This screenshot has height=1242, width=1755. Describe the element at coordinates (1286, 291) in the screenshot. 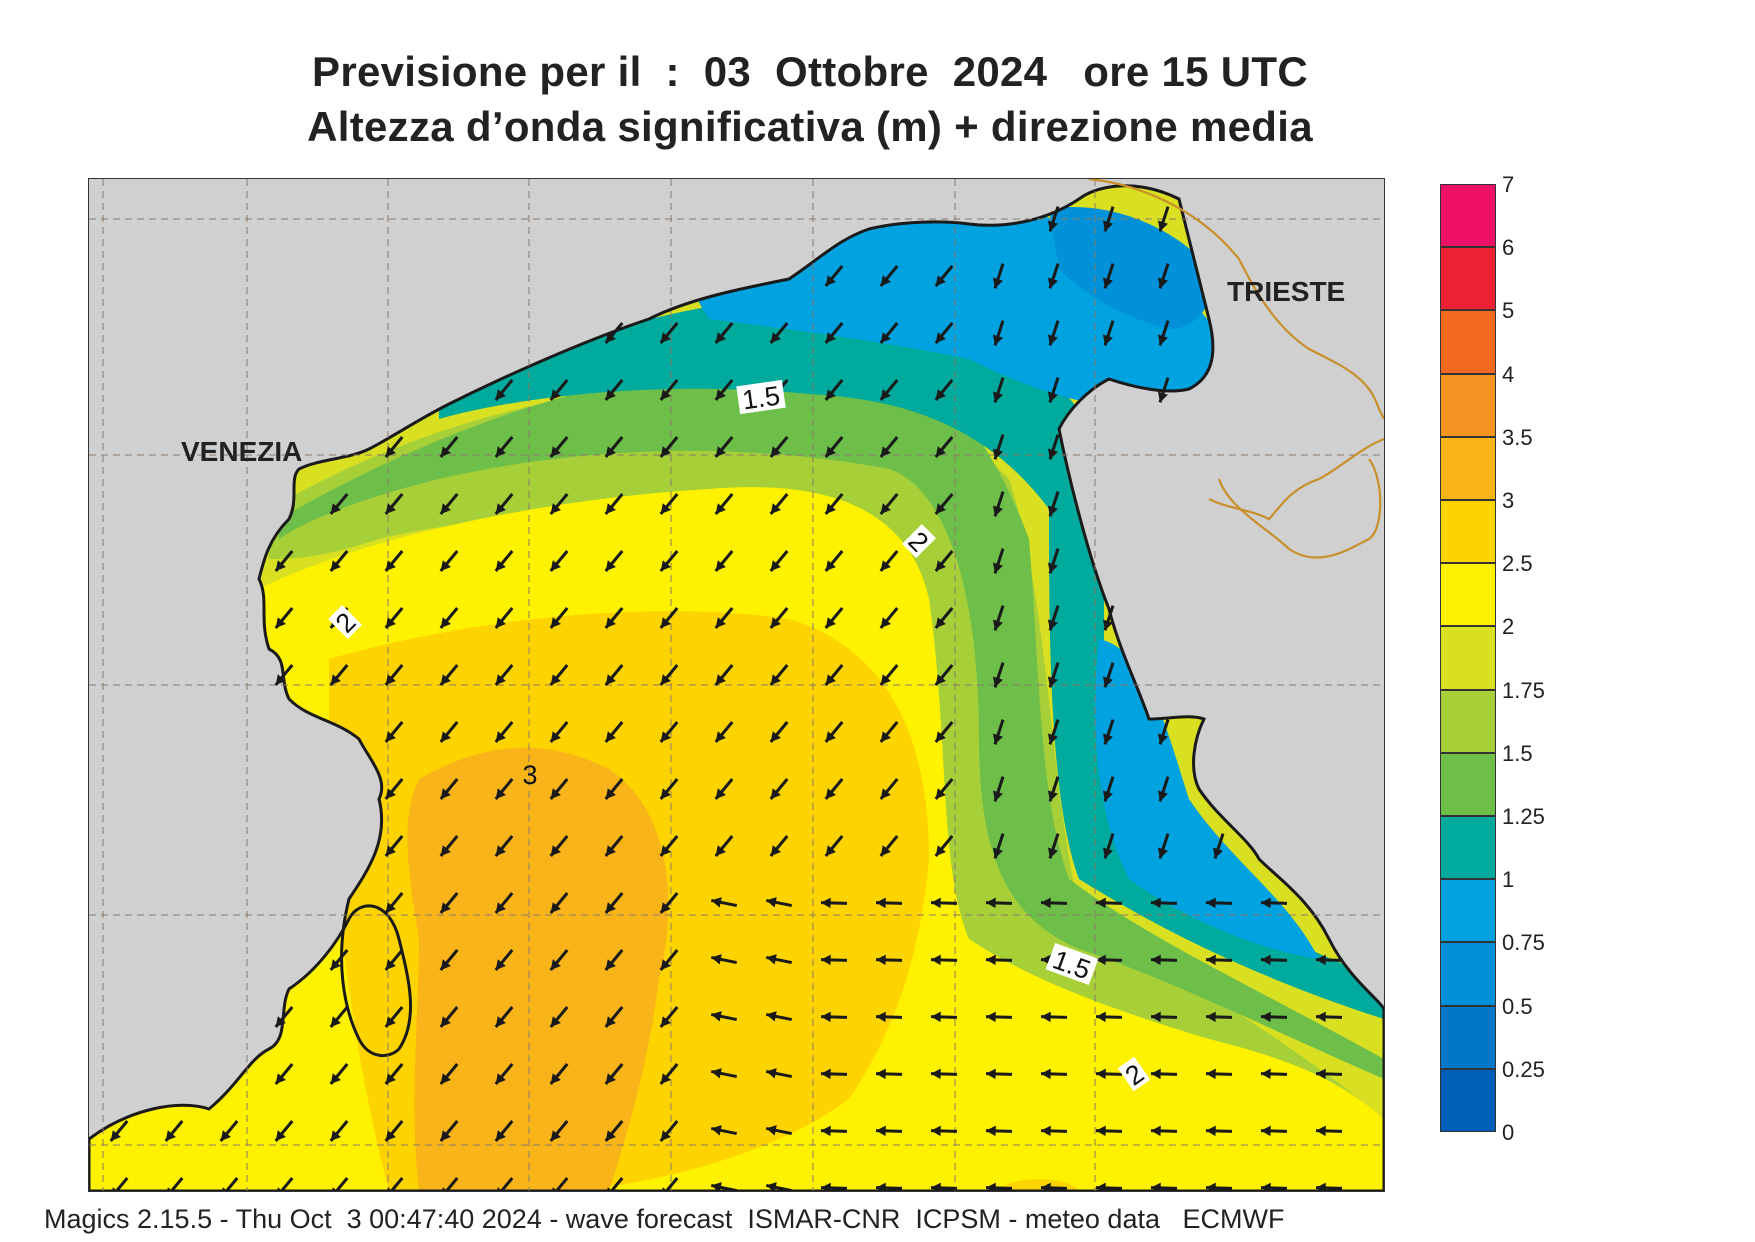

I see `place-label-trieste: TRIESTE` at that location.